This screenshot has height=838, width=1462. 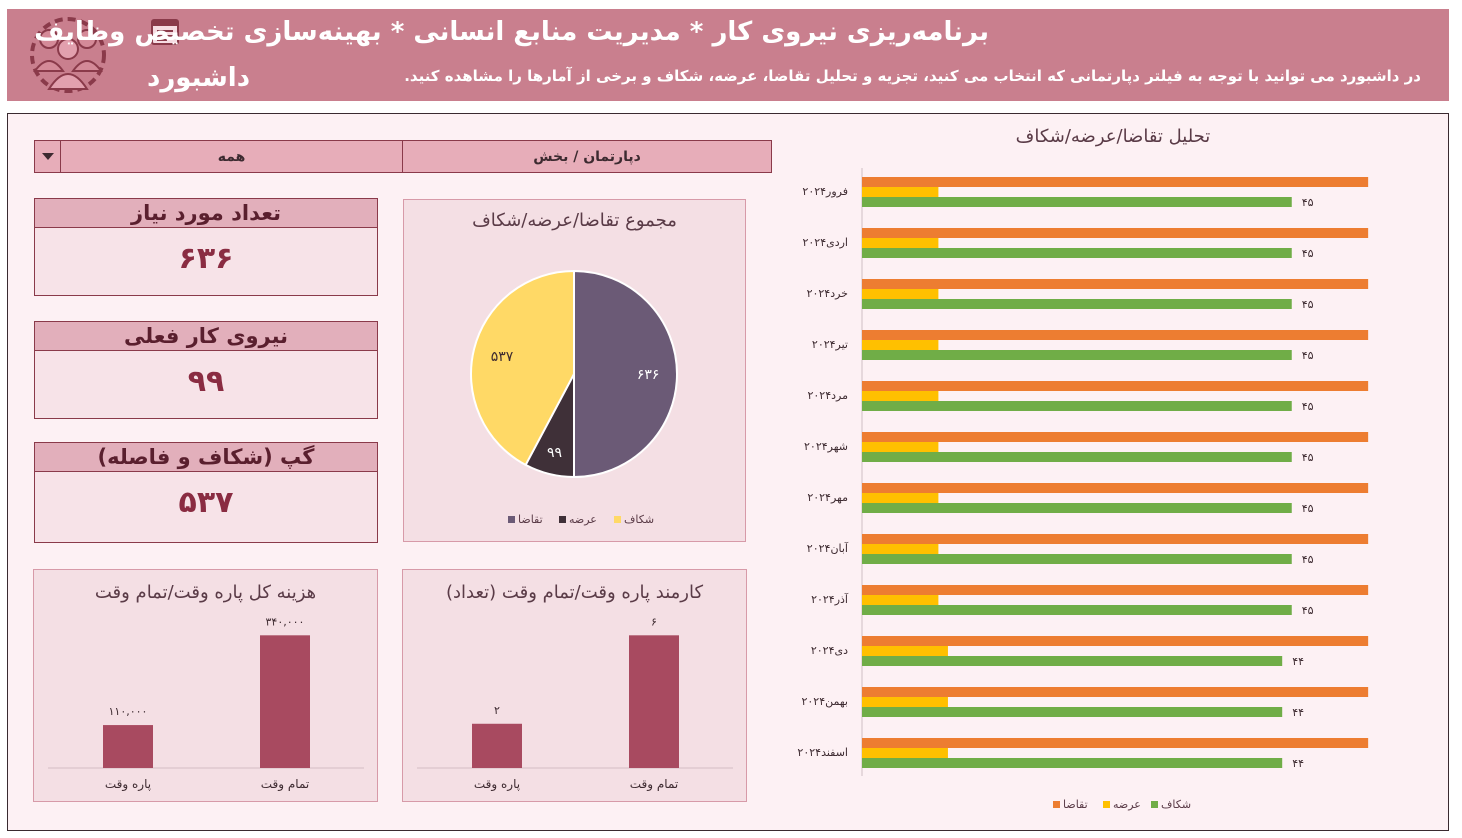 I want to click on monthly-chart-title: تحلیل تقاضا/عرضه/شکاف, so click(x=1113, y=136).